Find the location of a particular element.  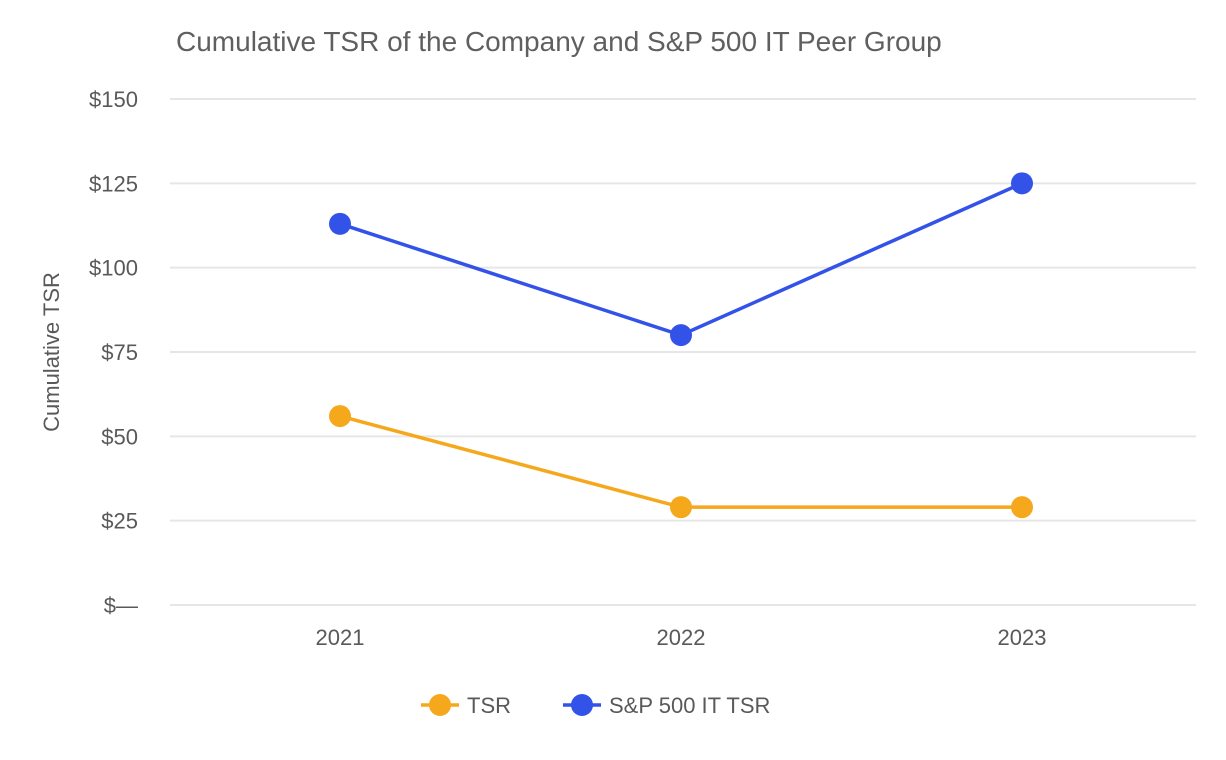

series-tsr is located at coordinates (681, 462).